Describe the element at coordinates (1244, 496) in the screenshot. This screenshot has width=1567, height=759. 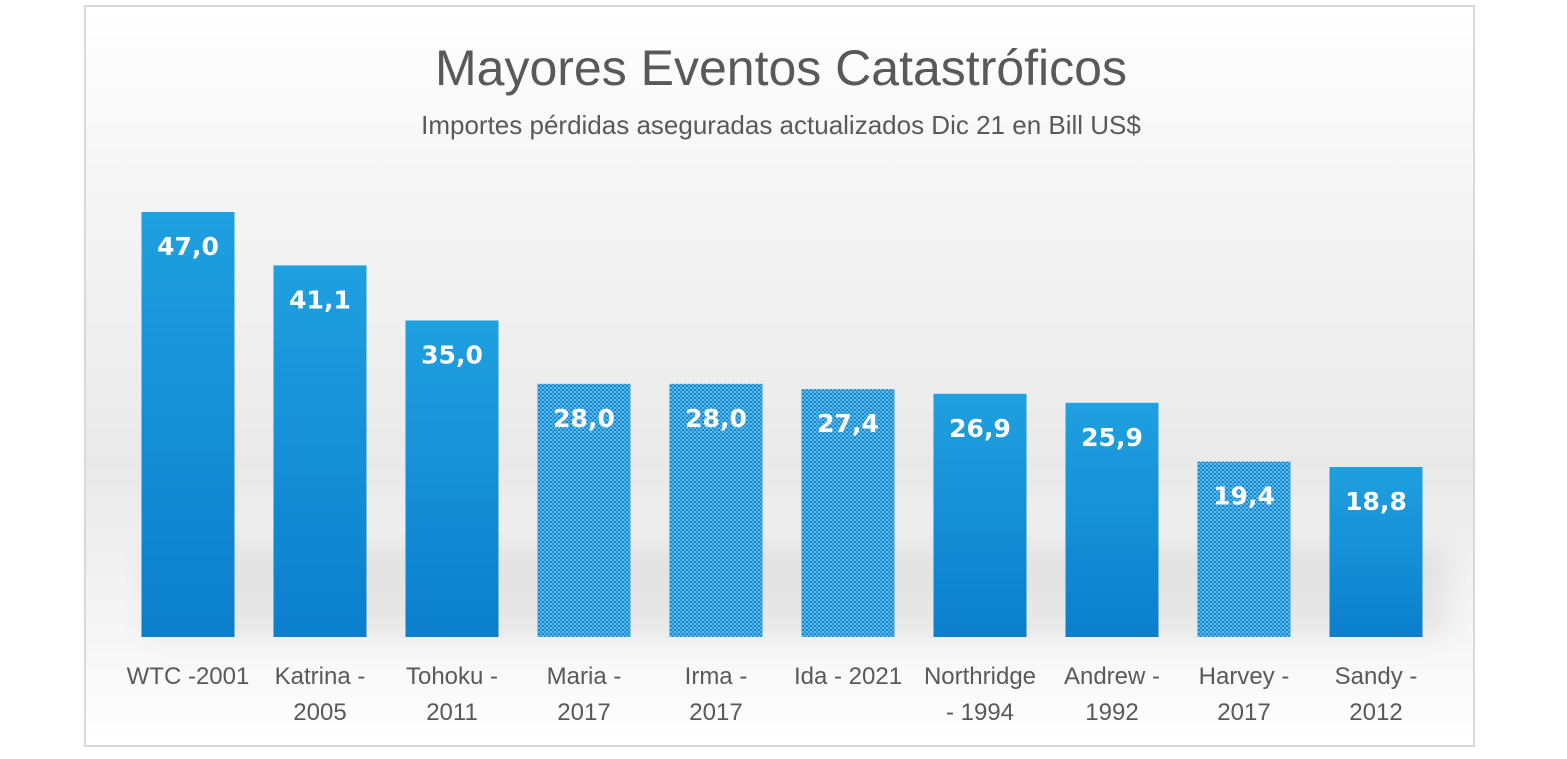
I see `data-label-9: 19,4` at that location.